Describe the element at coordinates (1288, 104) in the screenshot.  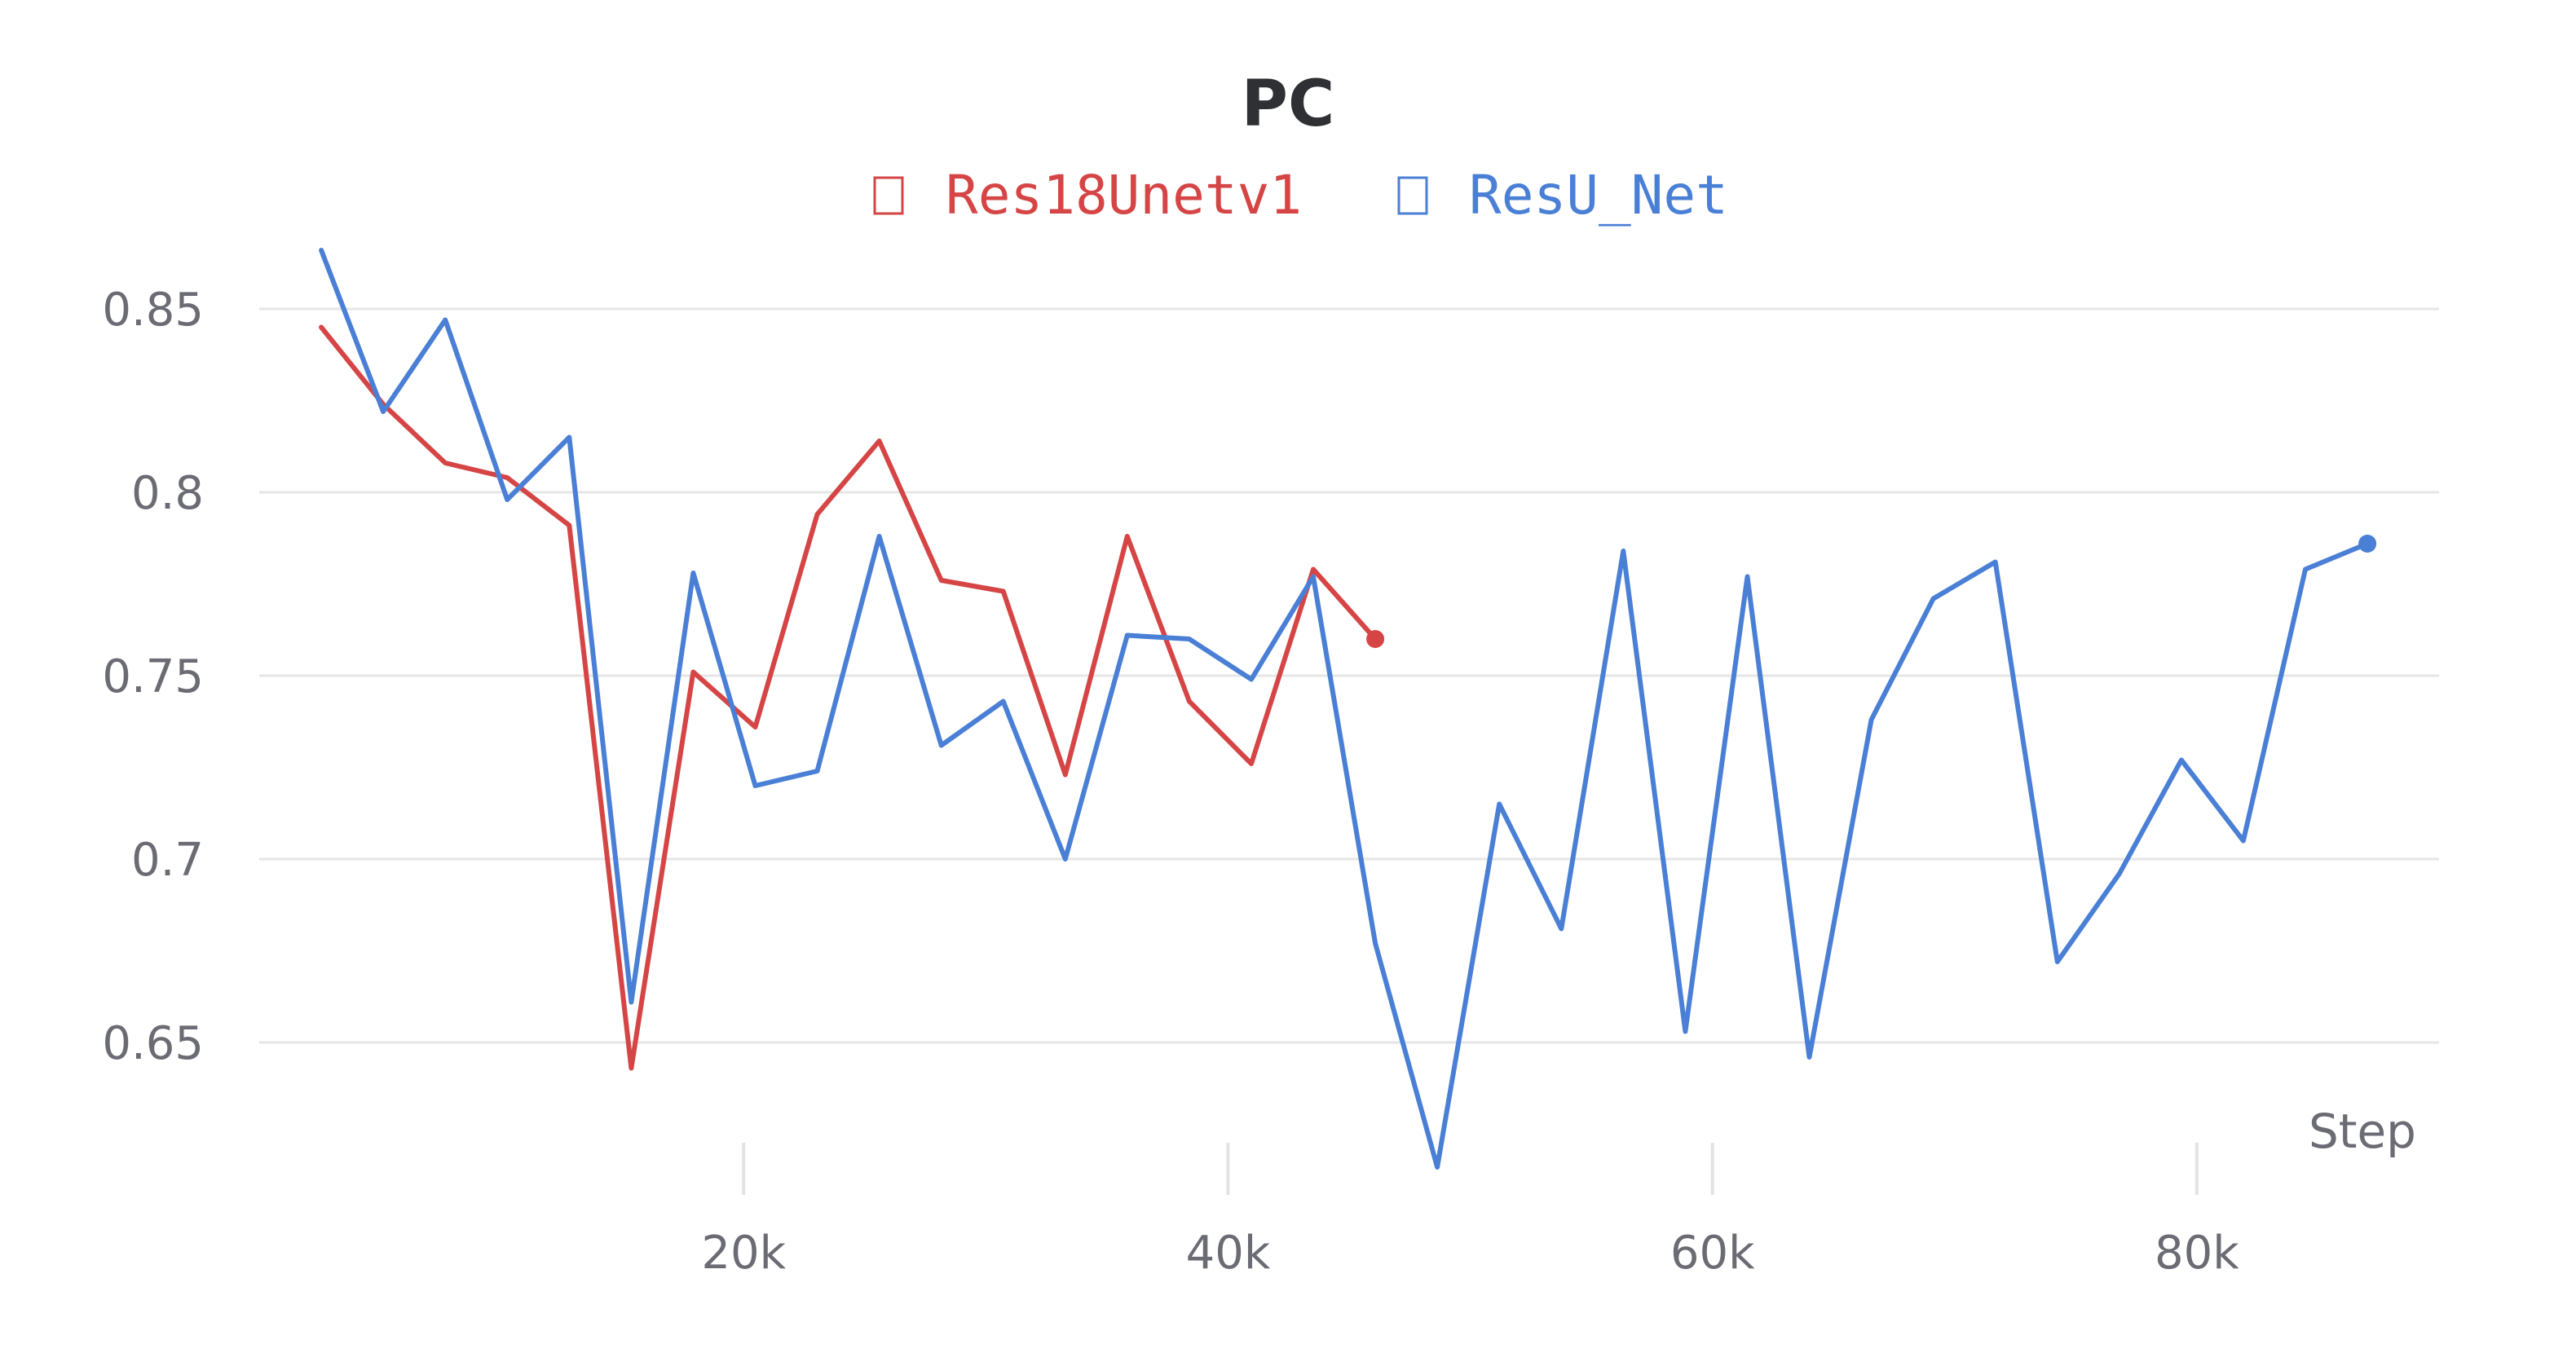
I see `chart-title: PC` at that location.